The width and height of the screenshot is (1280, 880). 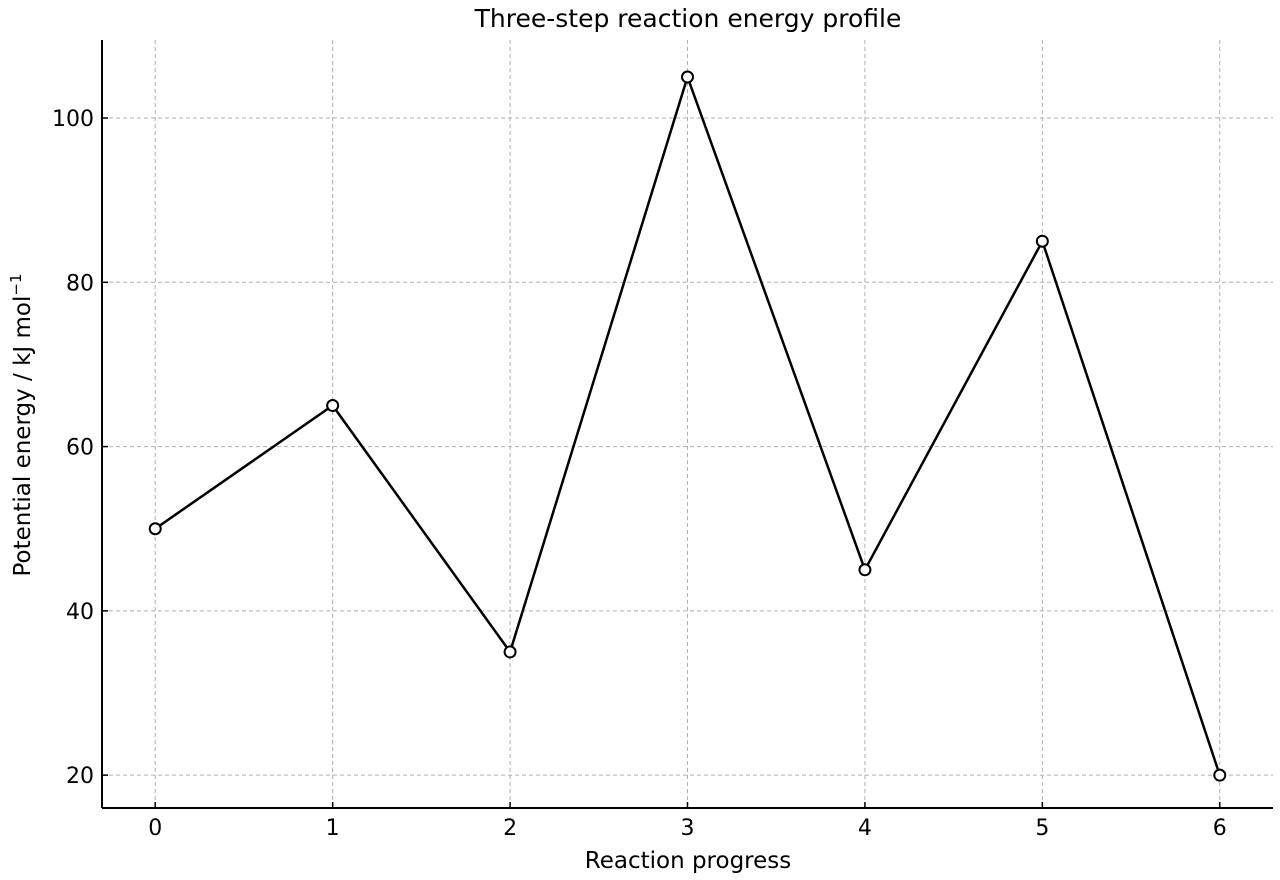 What do you see at coordinates (155, 828) in the screenshot?
I see `x-tick-label: 0` at bounding box center [155, 828].